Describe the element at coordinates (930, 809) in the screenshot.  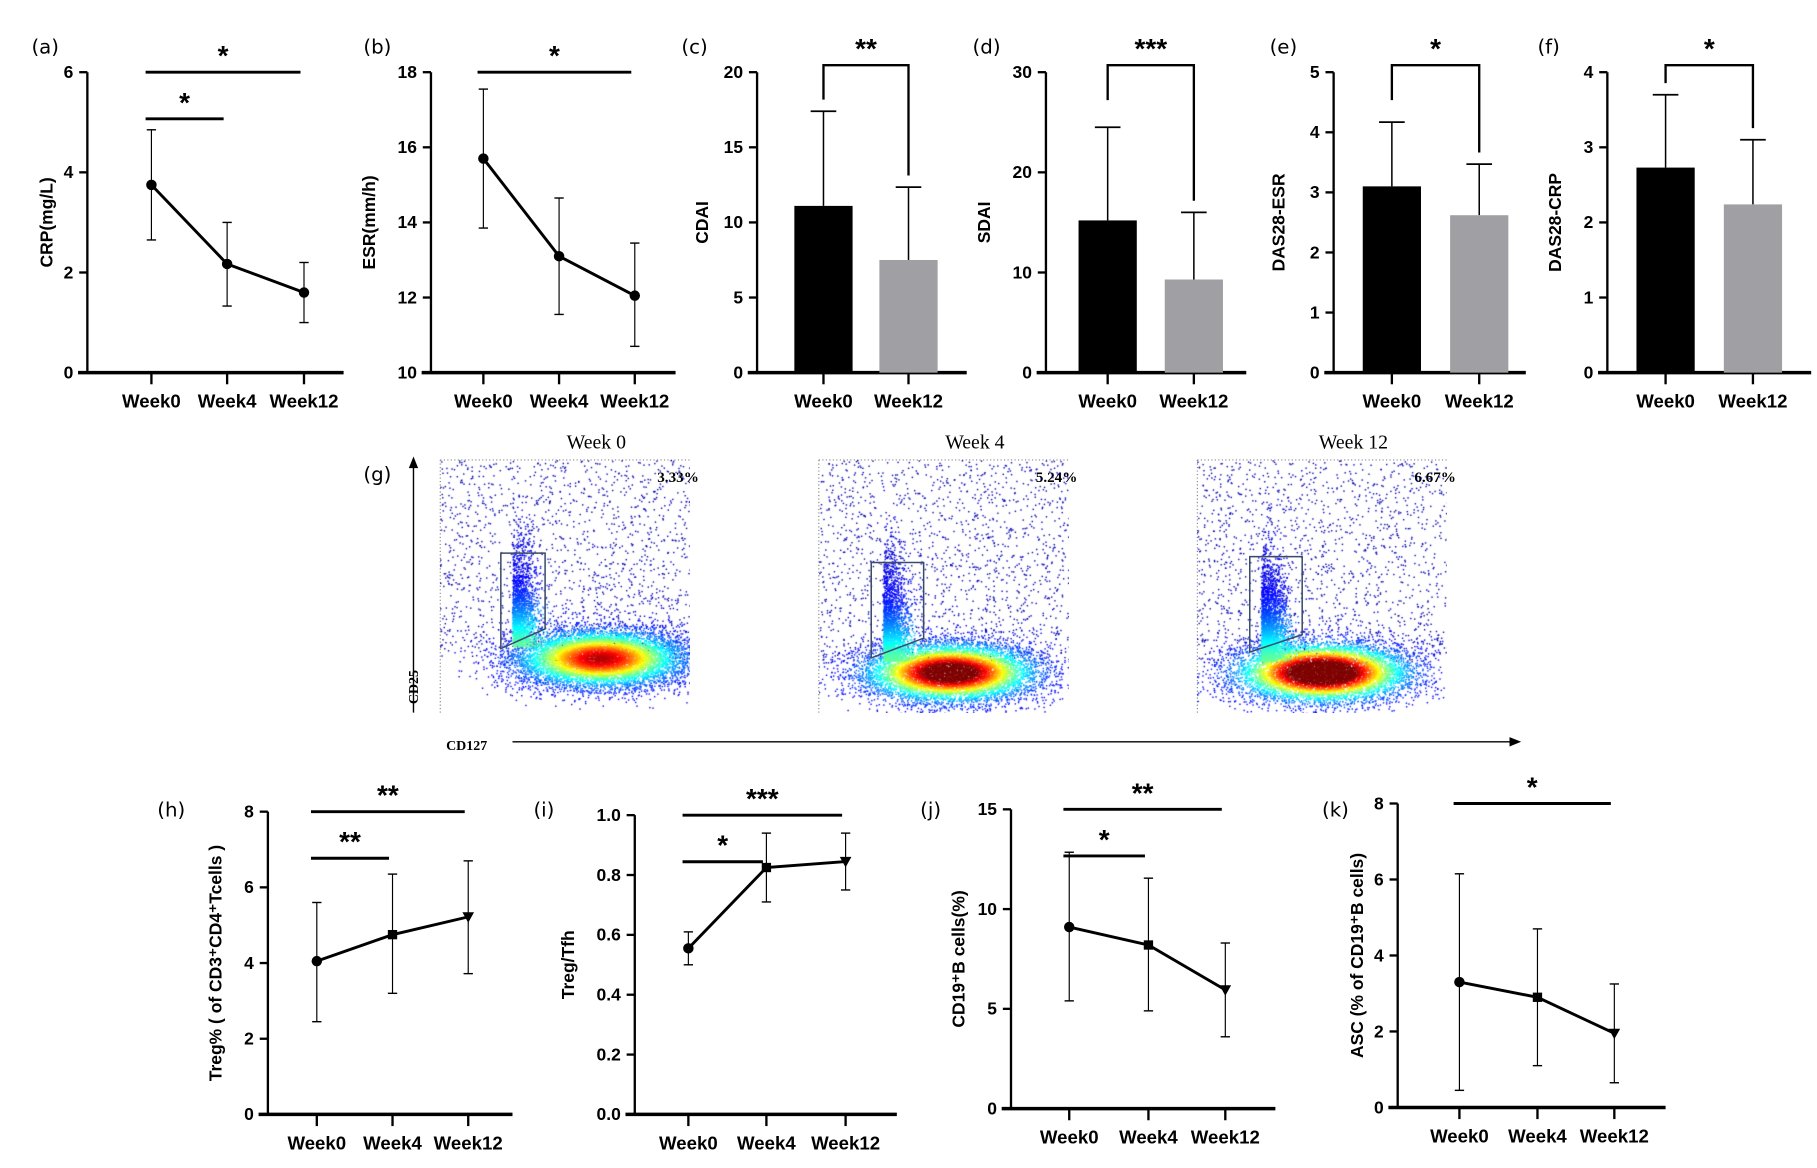
I see `panel-label: (j)` at that location.